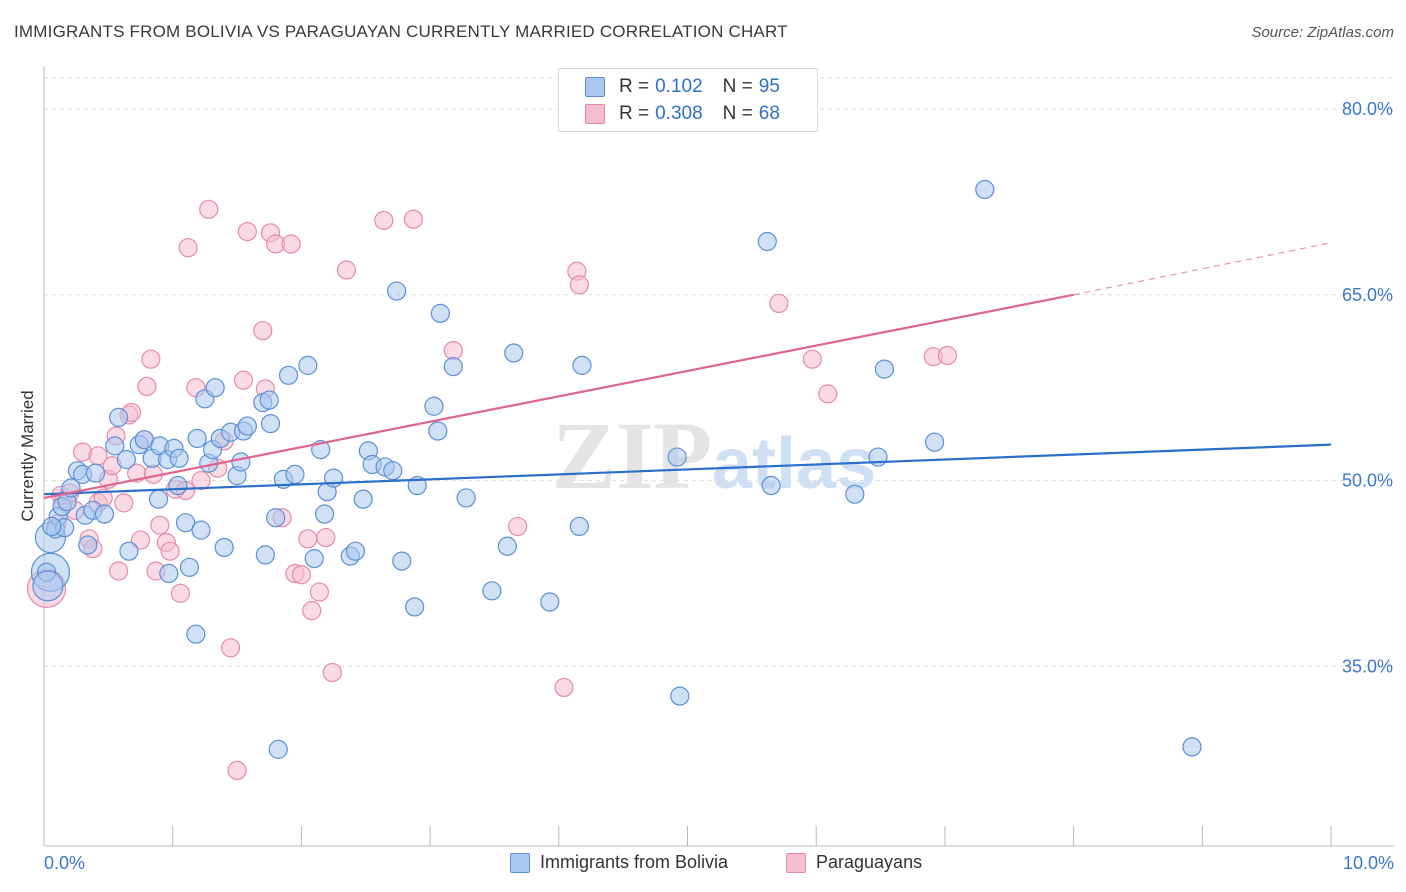  What do you see at coordinates (679, 113) in the screenshot?
I see `legend-r-value: 0.308` at bounding box center [679, 113].